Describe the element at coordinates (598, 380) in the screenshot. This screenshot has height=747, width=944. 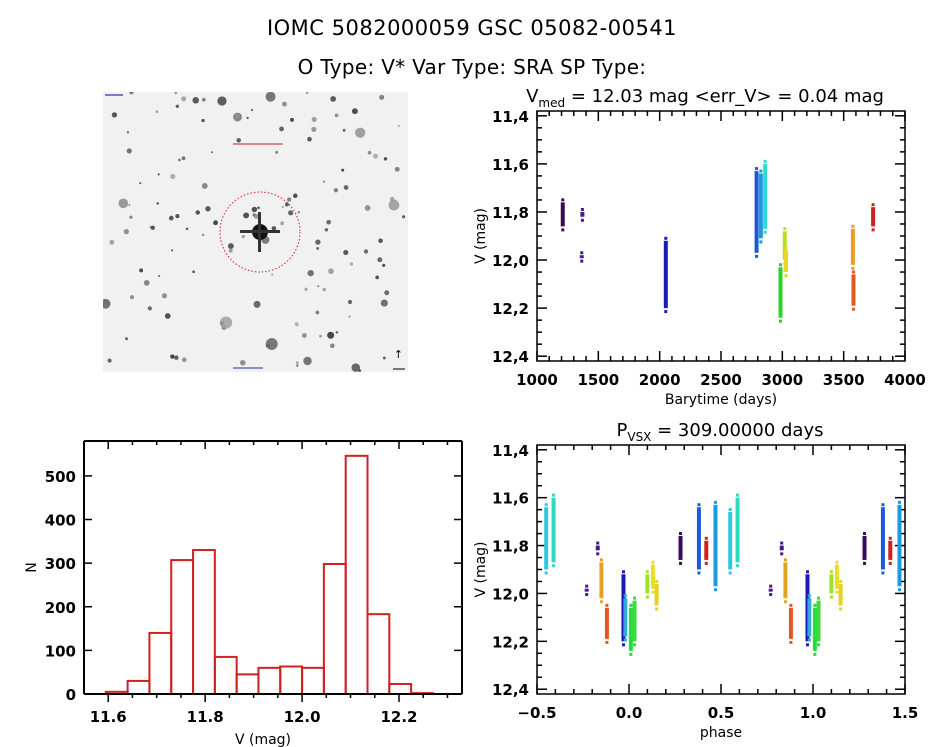
I see `x-tick-label: 1500` at that location.